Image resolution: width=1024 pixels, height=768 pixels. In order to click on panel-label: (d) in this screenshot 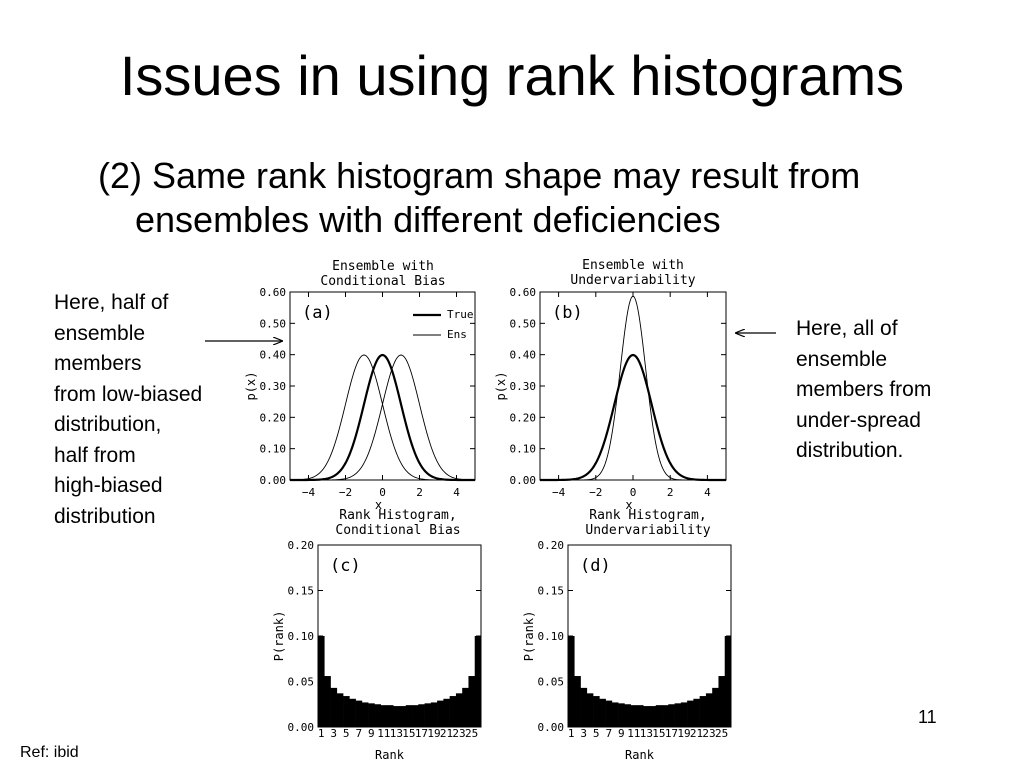, I will do `click(595, 566)`.